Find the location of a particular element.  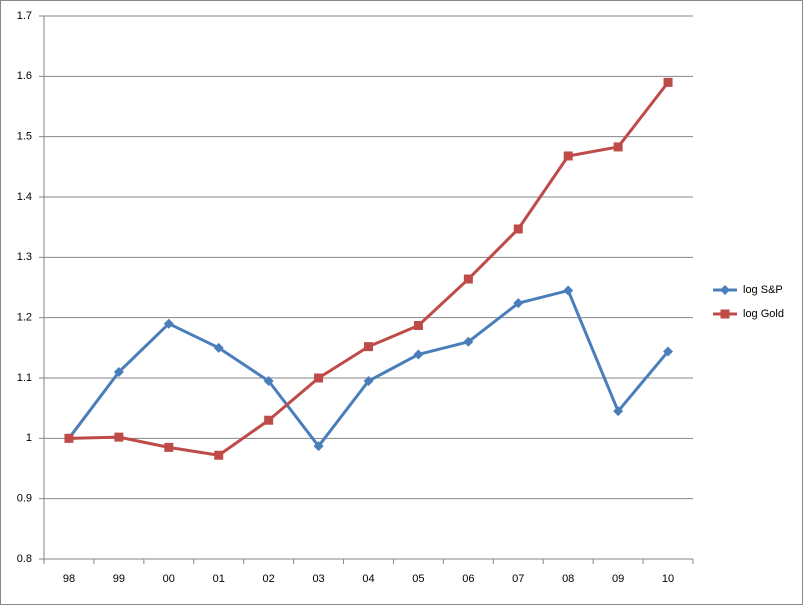

x-tick-label: 09 is located at coordinates (618, 579).